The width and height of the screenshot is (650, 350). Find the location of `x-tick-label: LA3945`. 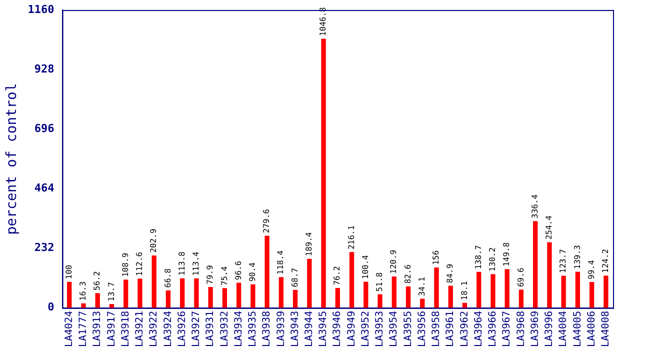

x-tick-label: LA3945 is located at coordinates (324, 328).